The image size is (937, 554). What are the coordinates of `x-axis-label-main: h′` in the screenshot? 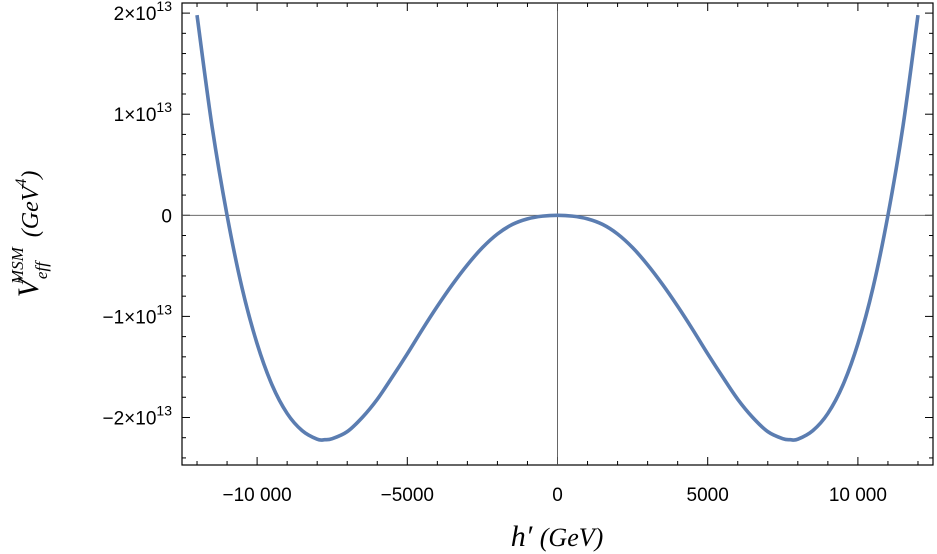 It's located at (522, 536).